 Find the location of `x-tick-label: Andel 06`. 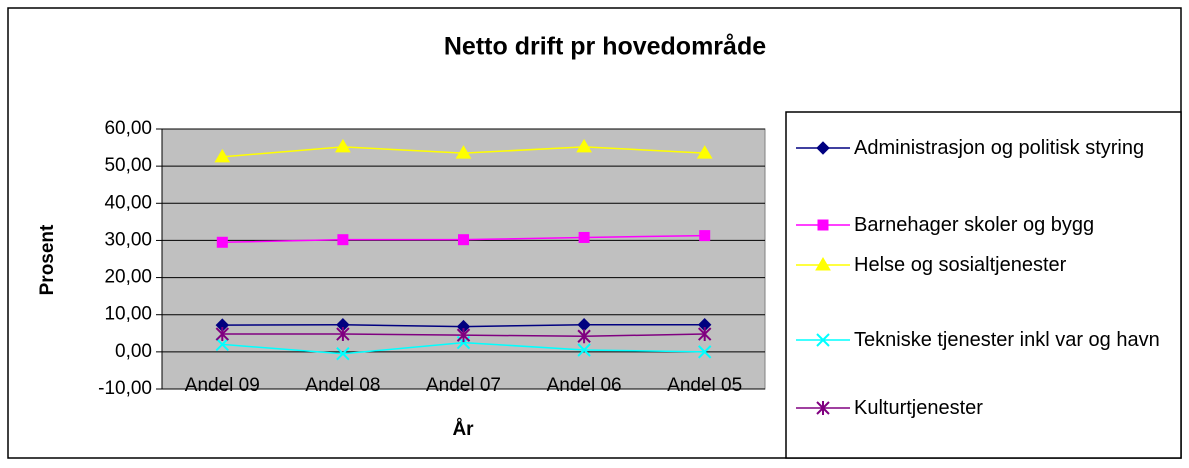

x-tick-label: Andel 06 is located at coordinates (584, 385).